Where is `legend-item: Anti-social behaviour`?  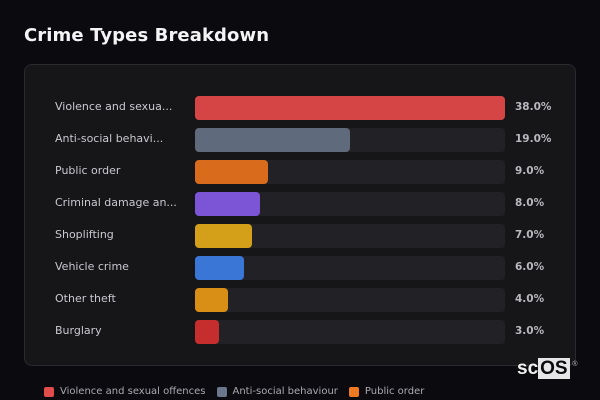
legend-item: Anti-social behaviour is located at coordinates (277, 391).